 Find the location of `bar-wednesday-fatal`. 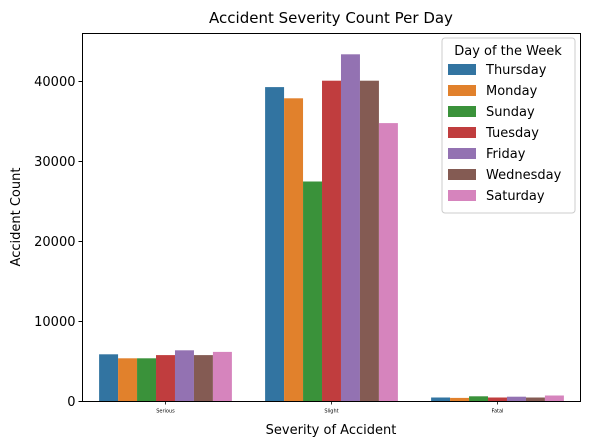

bar-wednesday-fatal is located at coordinates (535, 399).